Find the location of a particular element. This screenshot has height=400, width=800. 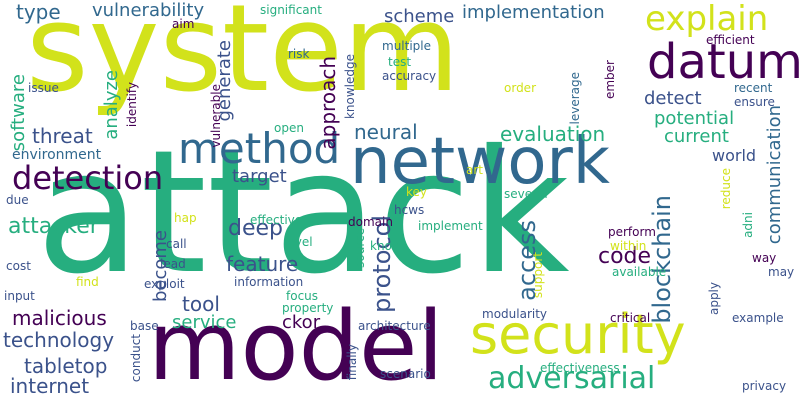

word-code: code is located at coordinates (625, 256).